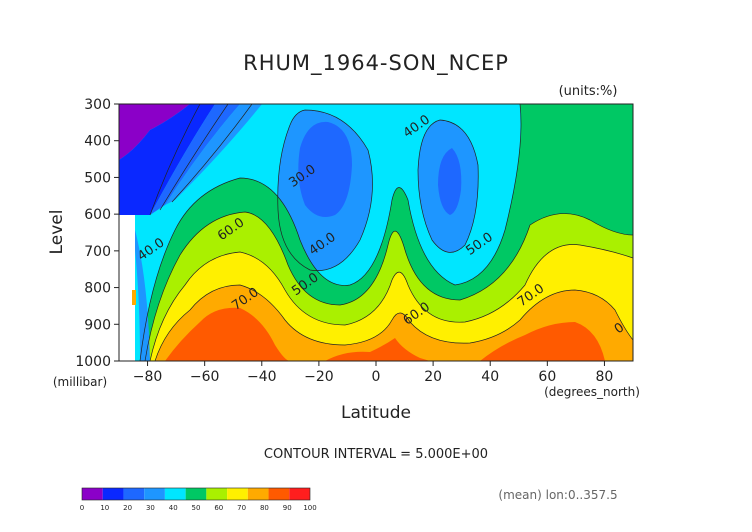  I want to click on contour-fill-antarctic-orange, so click(134, 297).